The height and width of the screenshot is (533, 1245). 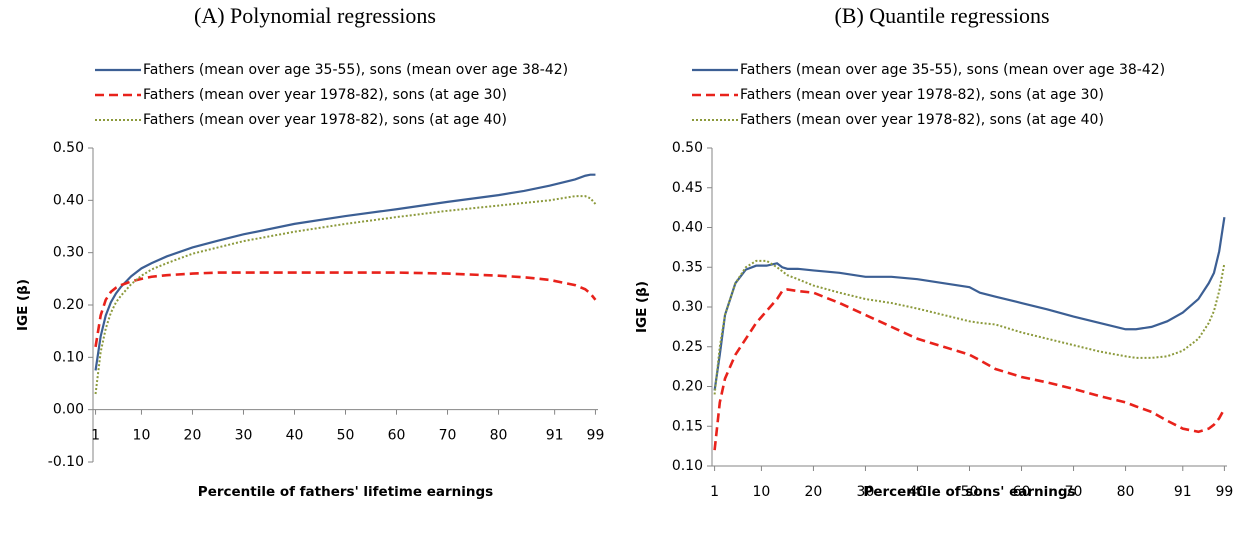 What do you see at coordinates (66, 462) in the screenshot?
I see `y-tick-label: -0.10` at bounding box center [66, 462].